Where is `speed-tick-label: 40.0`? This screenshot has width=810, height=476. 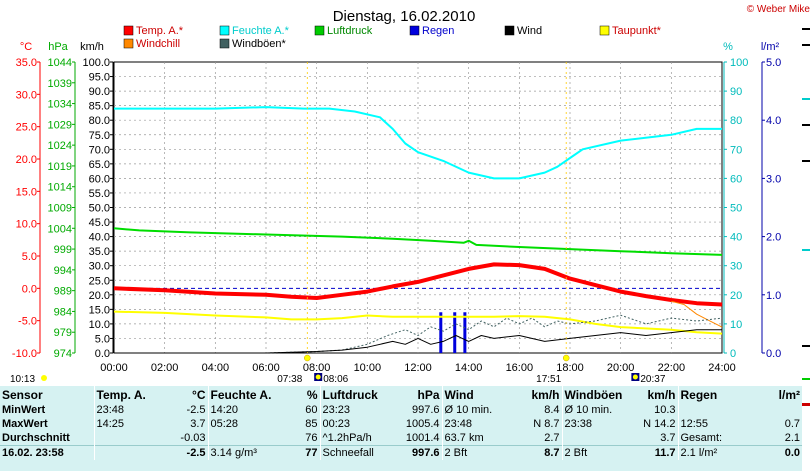
speed-tick-label: 40.0 is located at coordinates (99, 238).